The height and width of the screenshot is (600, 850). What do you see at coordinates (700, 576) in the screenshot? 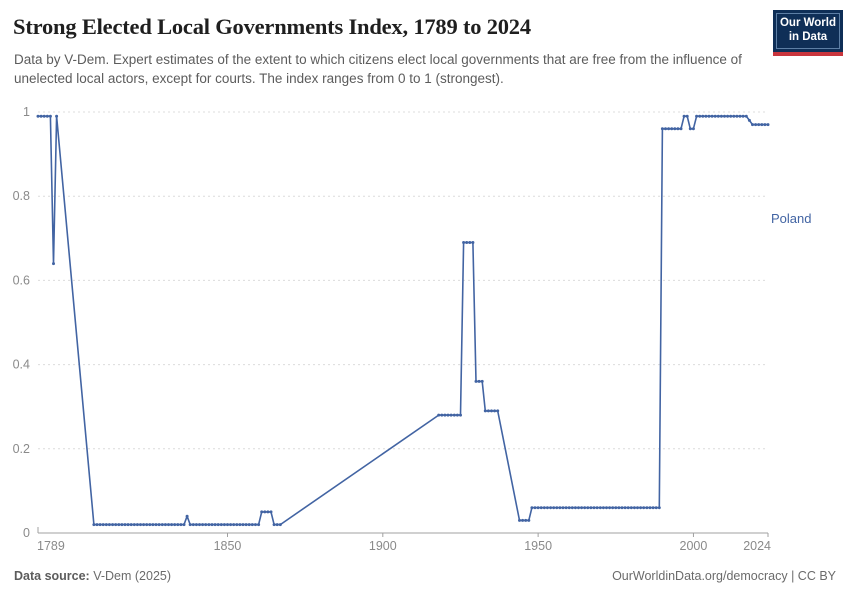
I see `owid-url-link: OurWorldinData.org/democracy` at bounding box center [700, 576].